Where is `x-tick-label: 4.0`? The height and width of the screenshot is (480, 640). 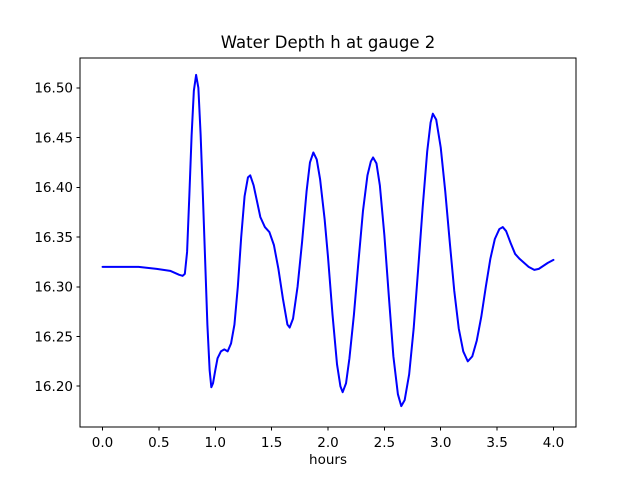 x-tick-label: 4.0 is located at coordinates (553, 443).